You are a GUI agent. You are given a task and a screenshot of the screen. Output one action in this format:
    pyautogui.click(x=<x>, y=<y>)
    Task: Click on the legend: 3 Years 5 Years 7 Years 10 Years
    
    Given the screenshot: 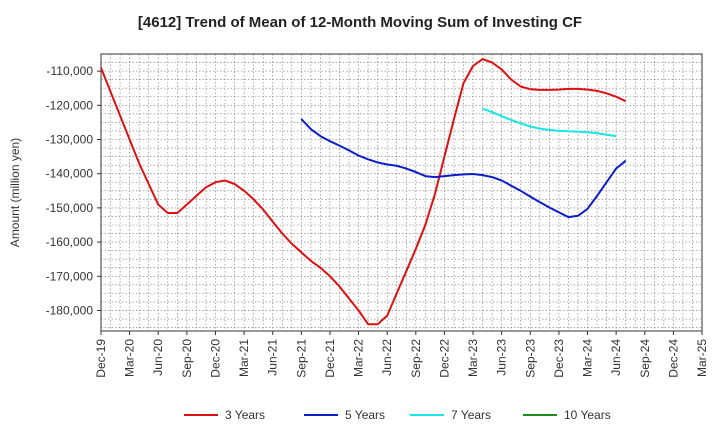 What is the action you would take?
    pyautogui.click(x=397, y=415)
    